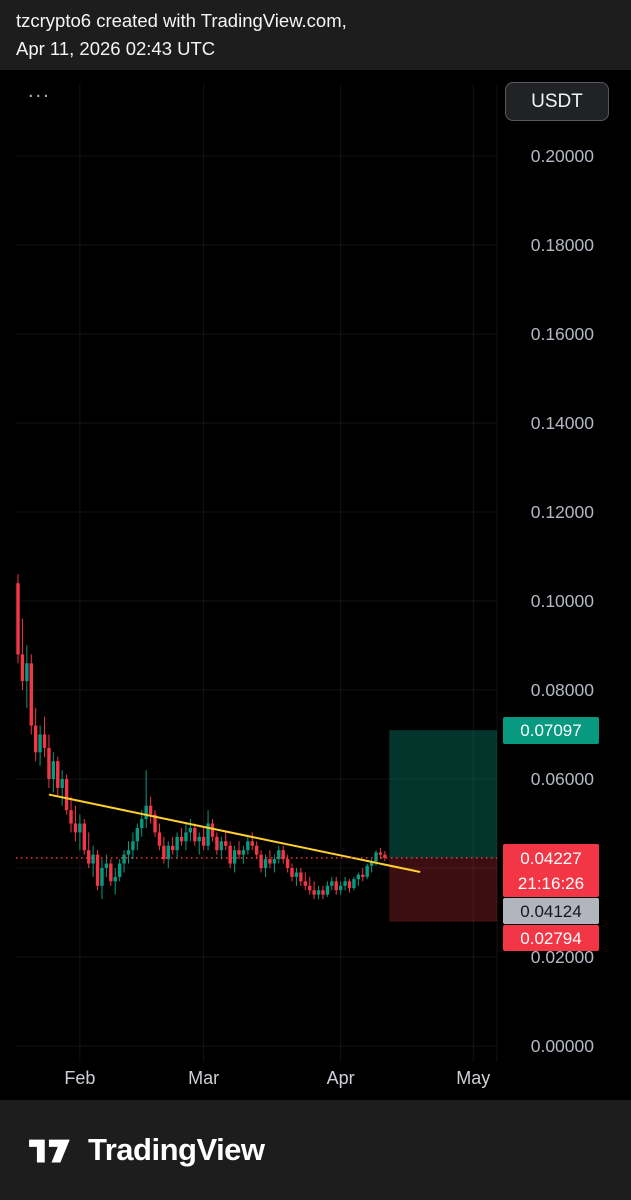 Image resolution: width=631 pixels, height=1200 pixels. Describe the element at coordinates (563, 512) in the screenshot. I see `svg-text: 0.12000` at that location.